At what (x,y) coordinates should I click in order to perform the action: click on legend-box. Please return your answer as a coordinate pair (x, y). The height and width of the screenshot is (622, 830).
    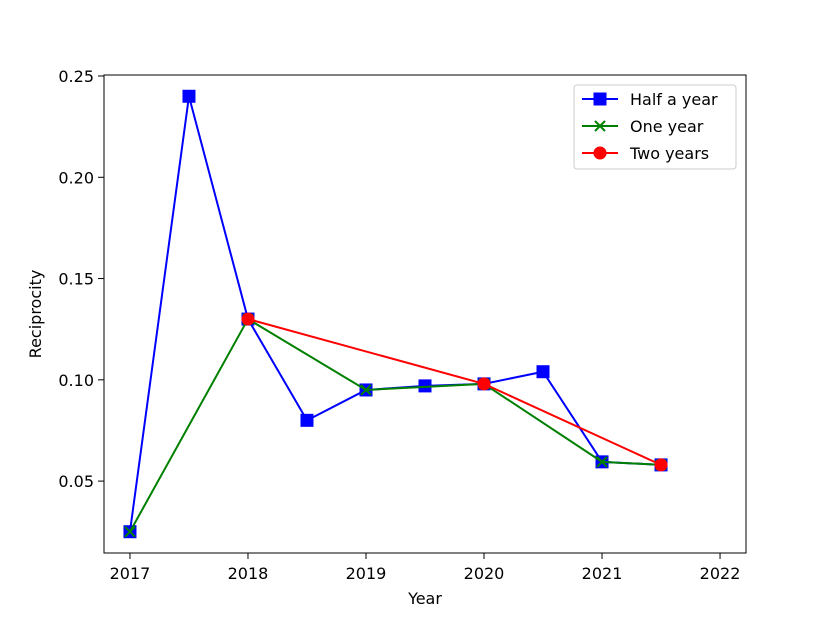
    Looking at the image, I should click on (655, 127).